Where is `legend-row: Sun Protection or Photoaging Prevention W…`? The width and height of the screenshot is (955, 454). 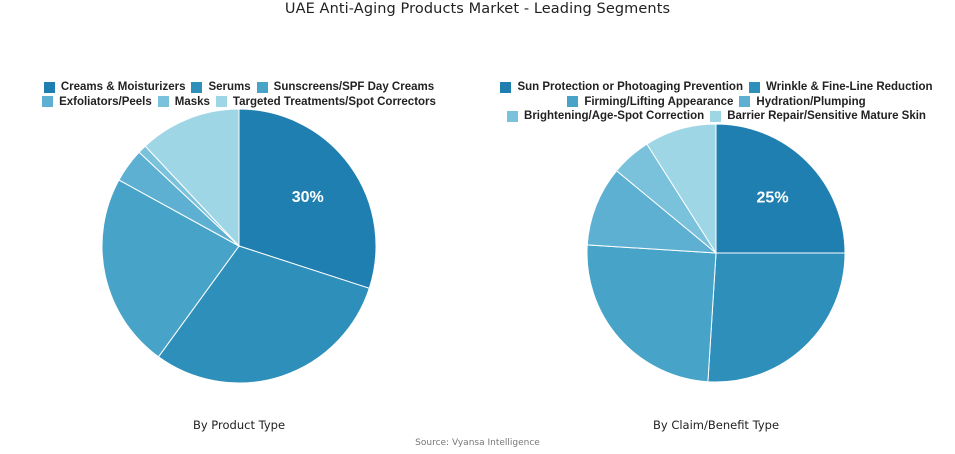
legend-row: Sun Protection or Photoaging Prevention W… is located at coordinates (716, 87).